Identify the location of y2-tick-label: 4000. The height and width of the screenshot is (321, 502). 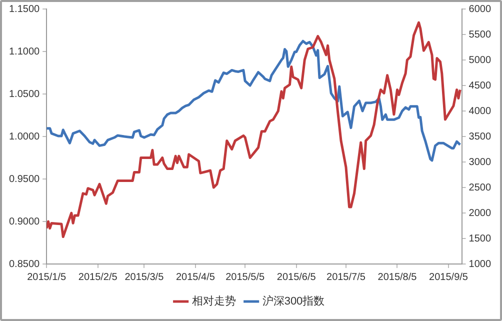
(480, 111).